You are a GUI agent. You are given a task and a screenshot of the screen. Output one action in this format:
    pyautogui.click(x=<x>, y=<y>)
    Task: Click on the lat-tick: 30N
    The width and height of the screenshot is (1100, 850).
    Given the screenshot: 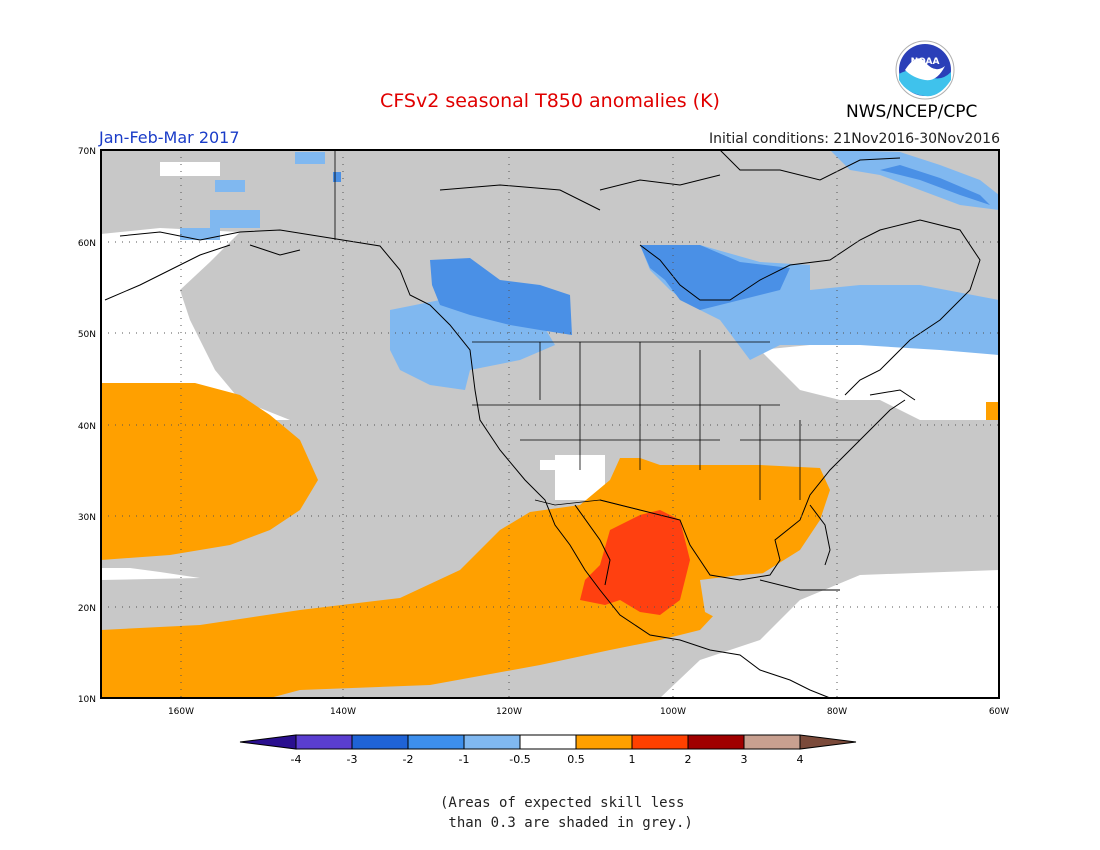 What is the action you would take?
    pyautogui.click(x=87, y=518)
    